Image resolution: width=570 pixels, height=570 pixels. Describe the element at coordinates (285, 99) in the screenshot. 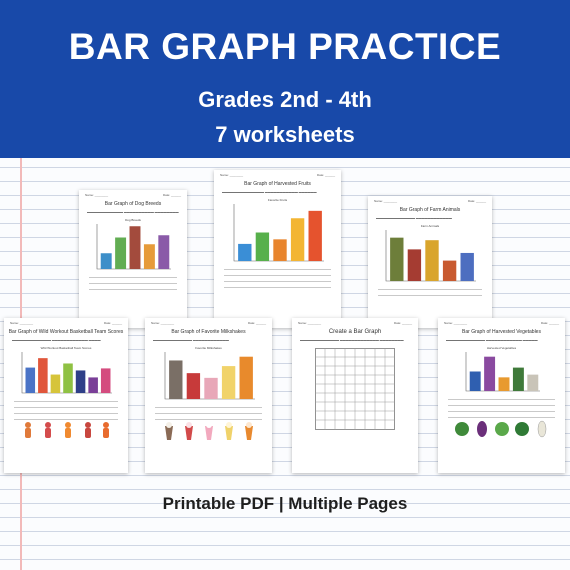

I see `grades-subtitle: Grades 2nd - 4th` at that location.